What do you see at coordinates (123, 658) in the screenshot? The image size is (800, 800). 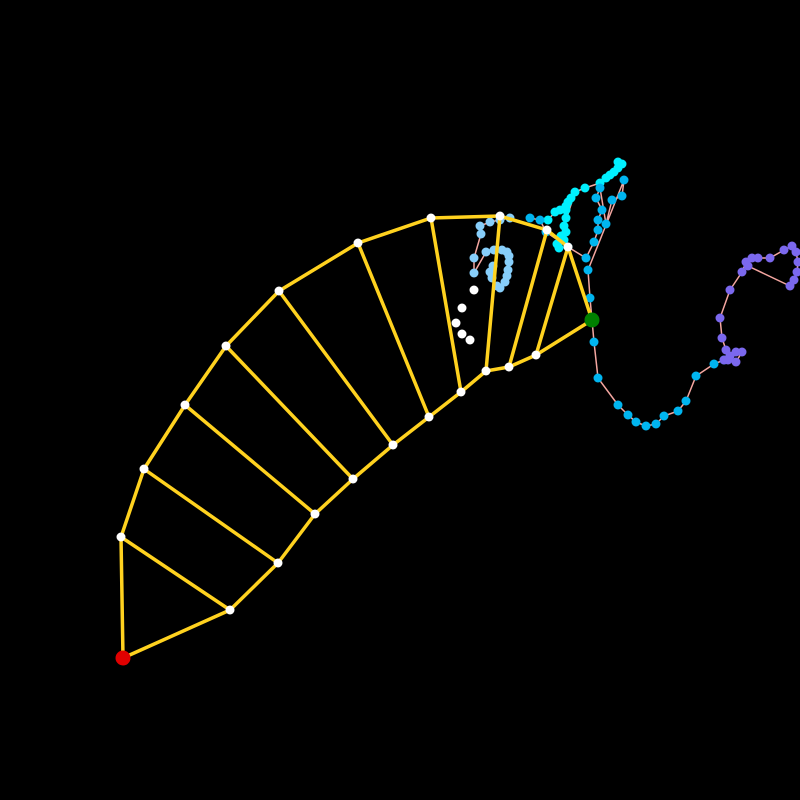 I see `start-marker` at bounding box center [123, 658].